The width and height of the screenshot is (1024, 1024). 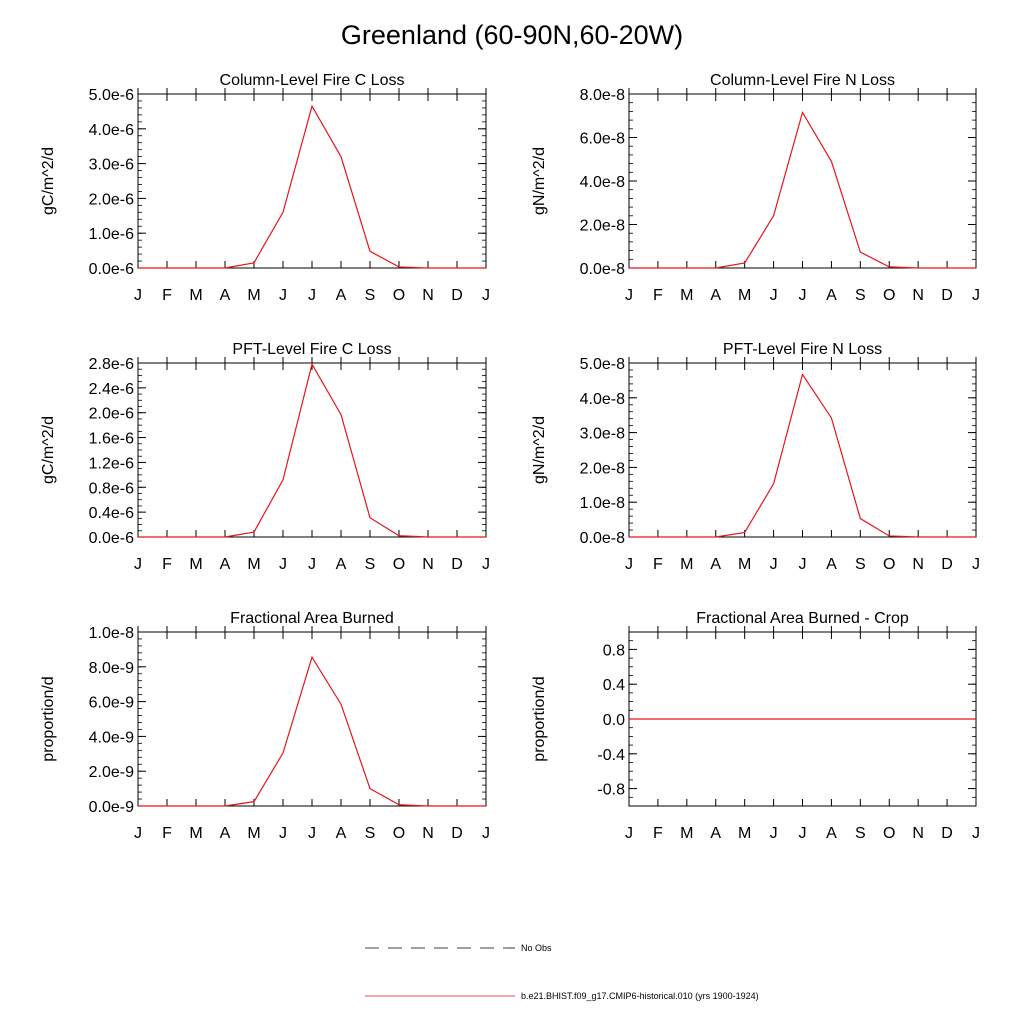 I want to click on y-tick-label: 3.0e-8, so click(x=602, y=434).